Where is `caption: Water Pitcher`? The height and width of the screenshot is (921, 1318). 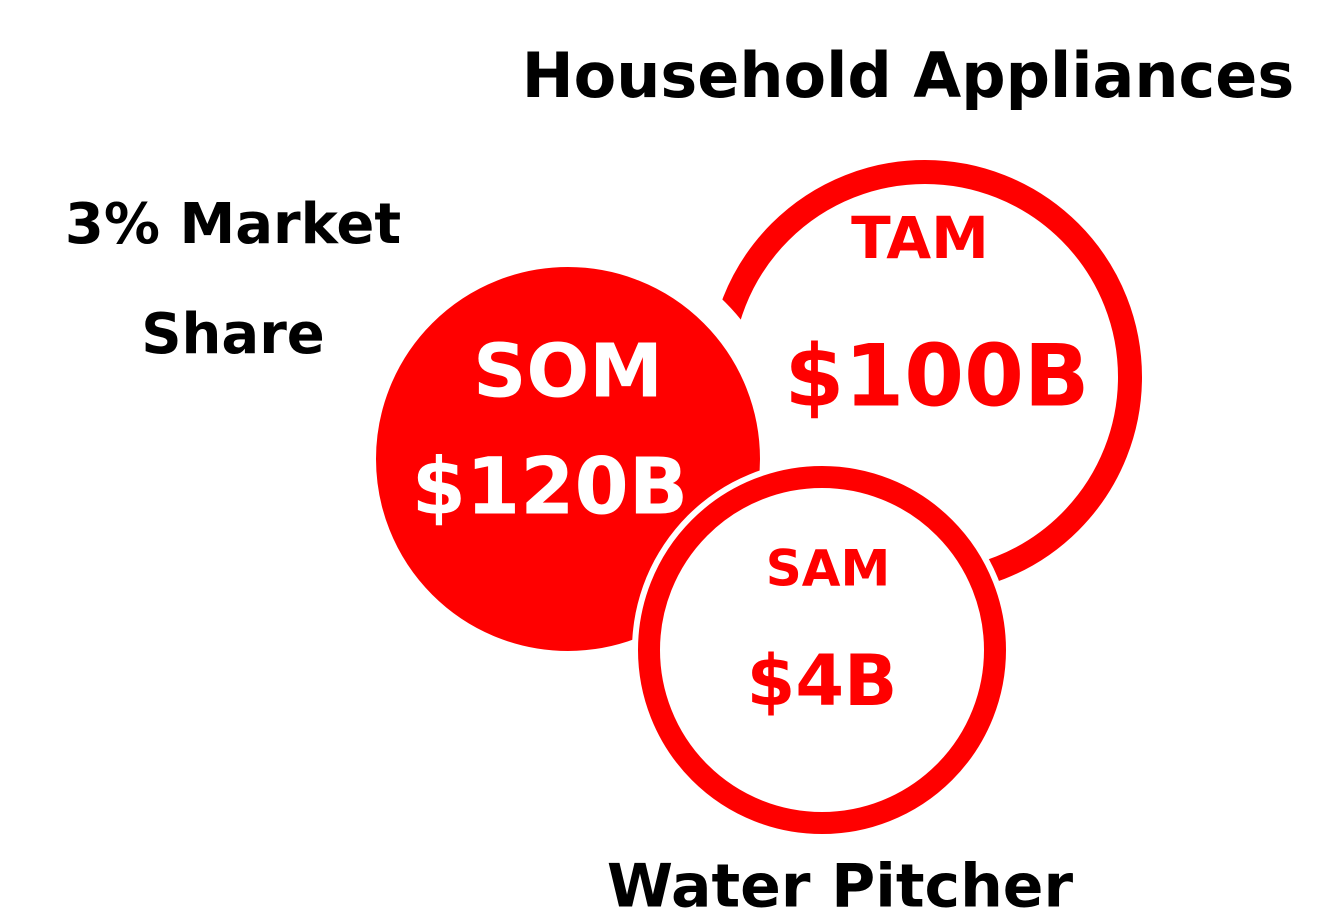 caption: Water Pitcher is located at coordinates (840, 886).